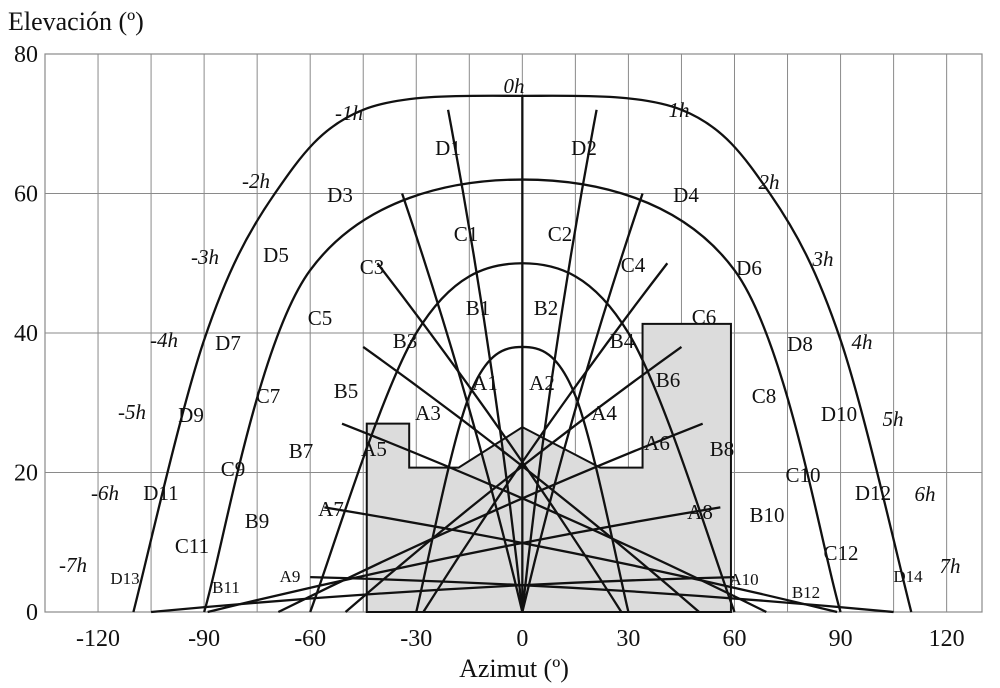 This screenshot has width=1000, height=688. Describe the element at coordinates (32, 613) in the screenshot. I see `y-tick-label: 0` at that location.